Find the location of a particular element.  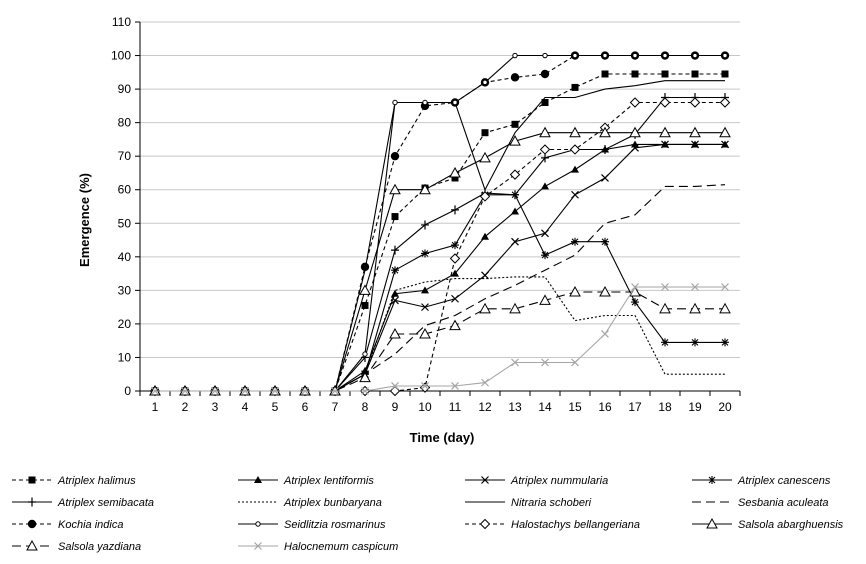

series-line is located at coordinates (440, 339).